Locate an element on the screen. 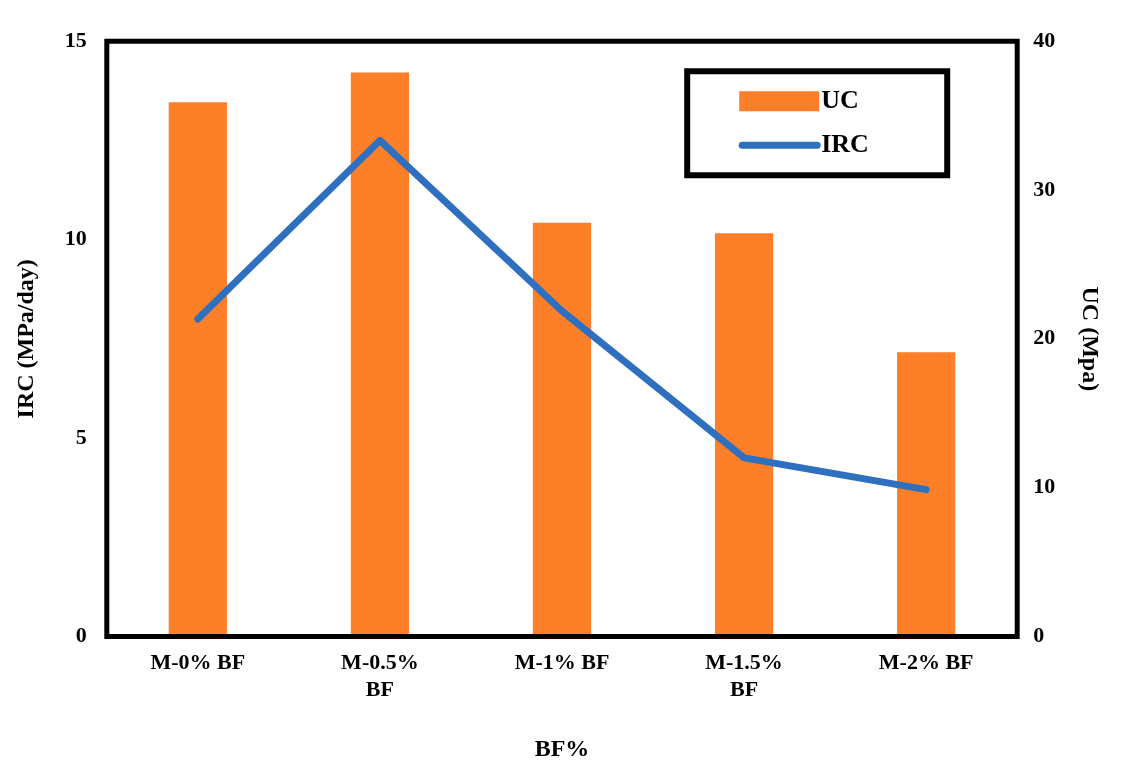 The height and width of the screenshot is (780, 1129). x-axis-title: BF% is located at coordinates (562, 747).